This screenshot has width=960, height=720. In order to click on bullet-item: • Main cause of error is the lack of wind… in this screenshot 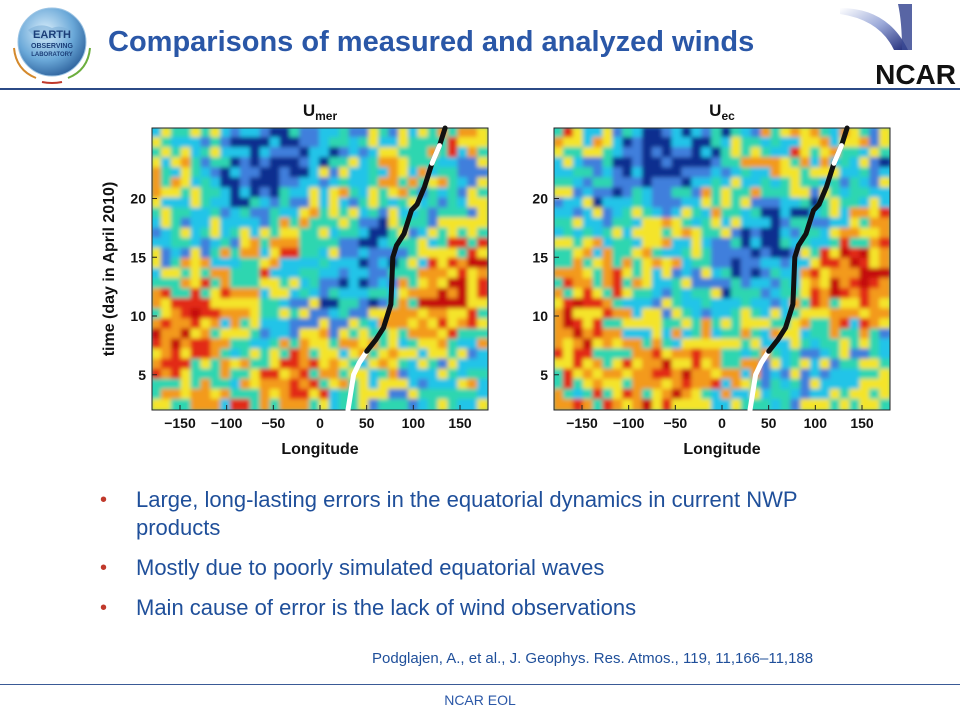, I will do `click(470, 608)`.